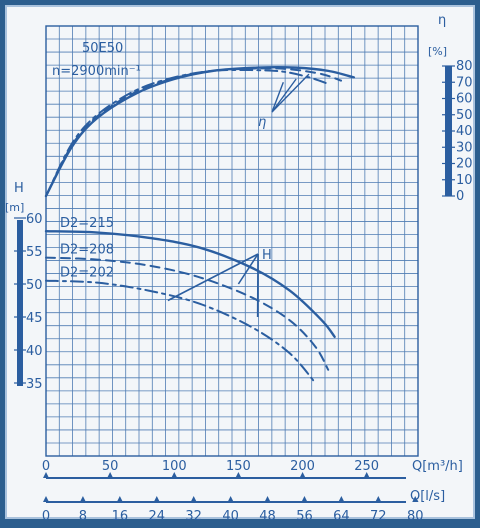  I want to click on efficiency-tick-label: 20, so click(464, 164).